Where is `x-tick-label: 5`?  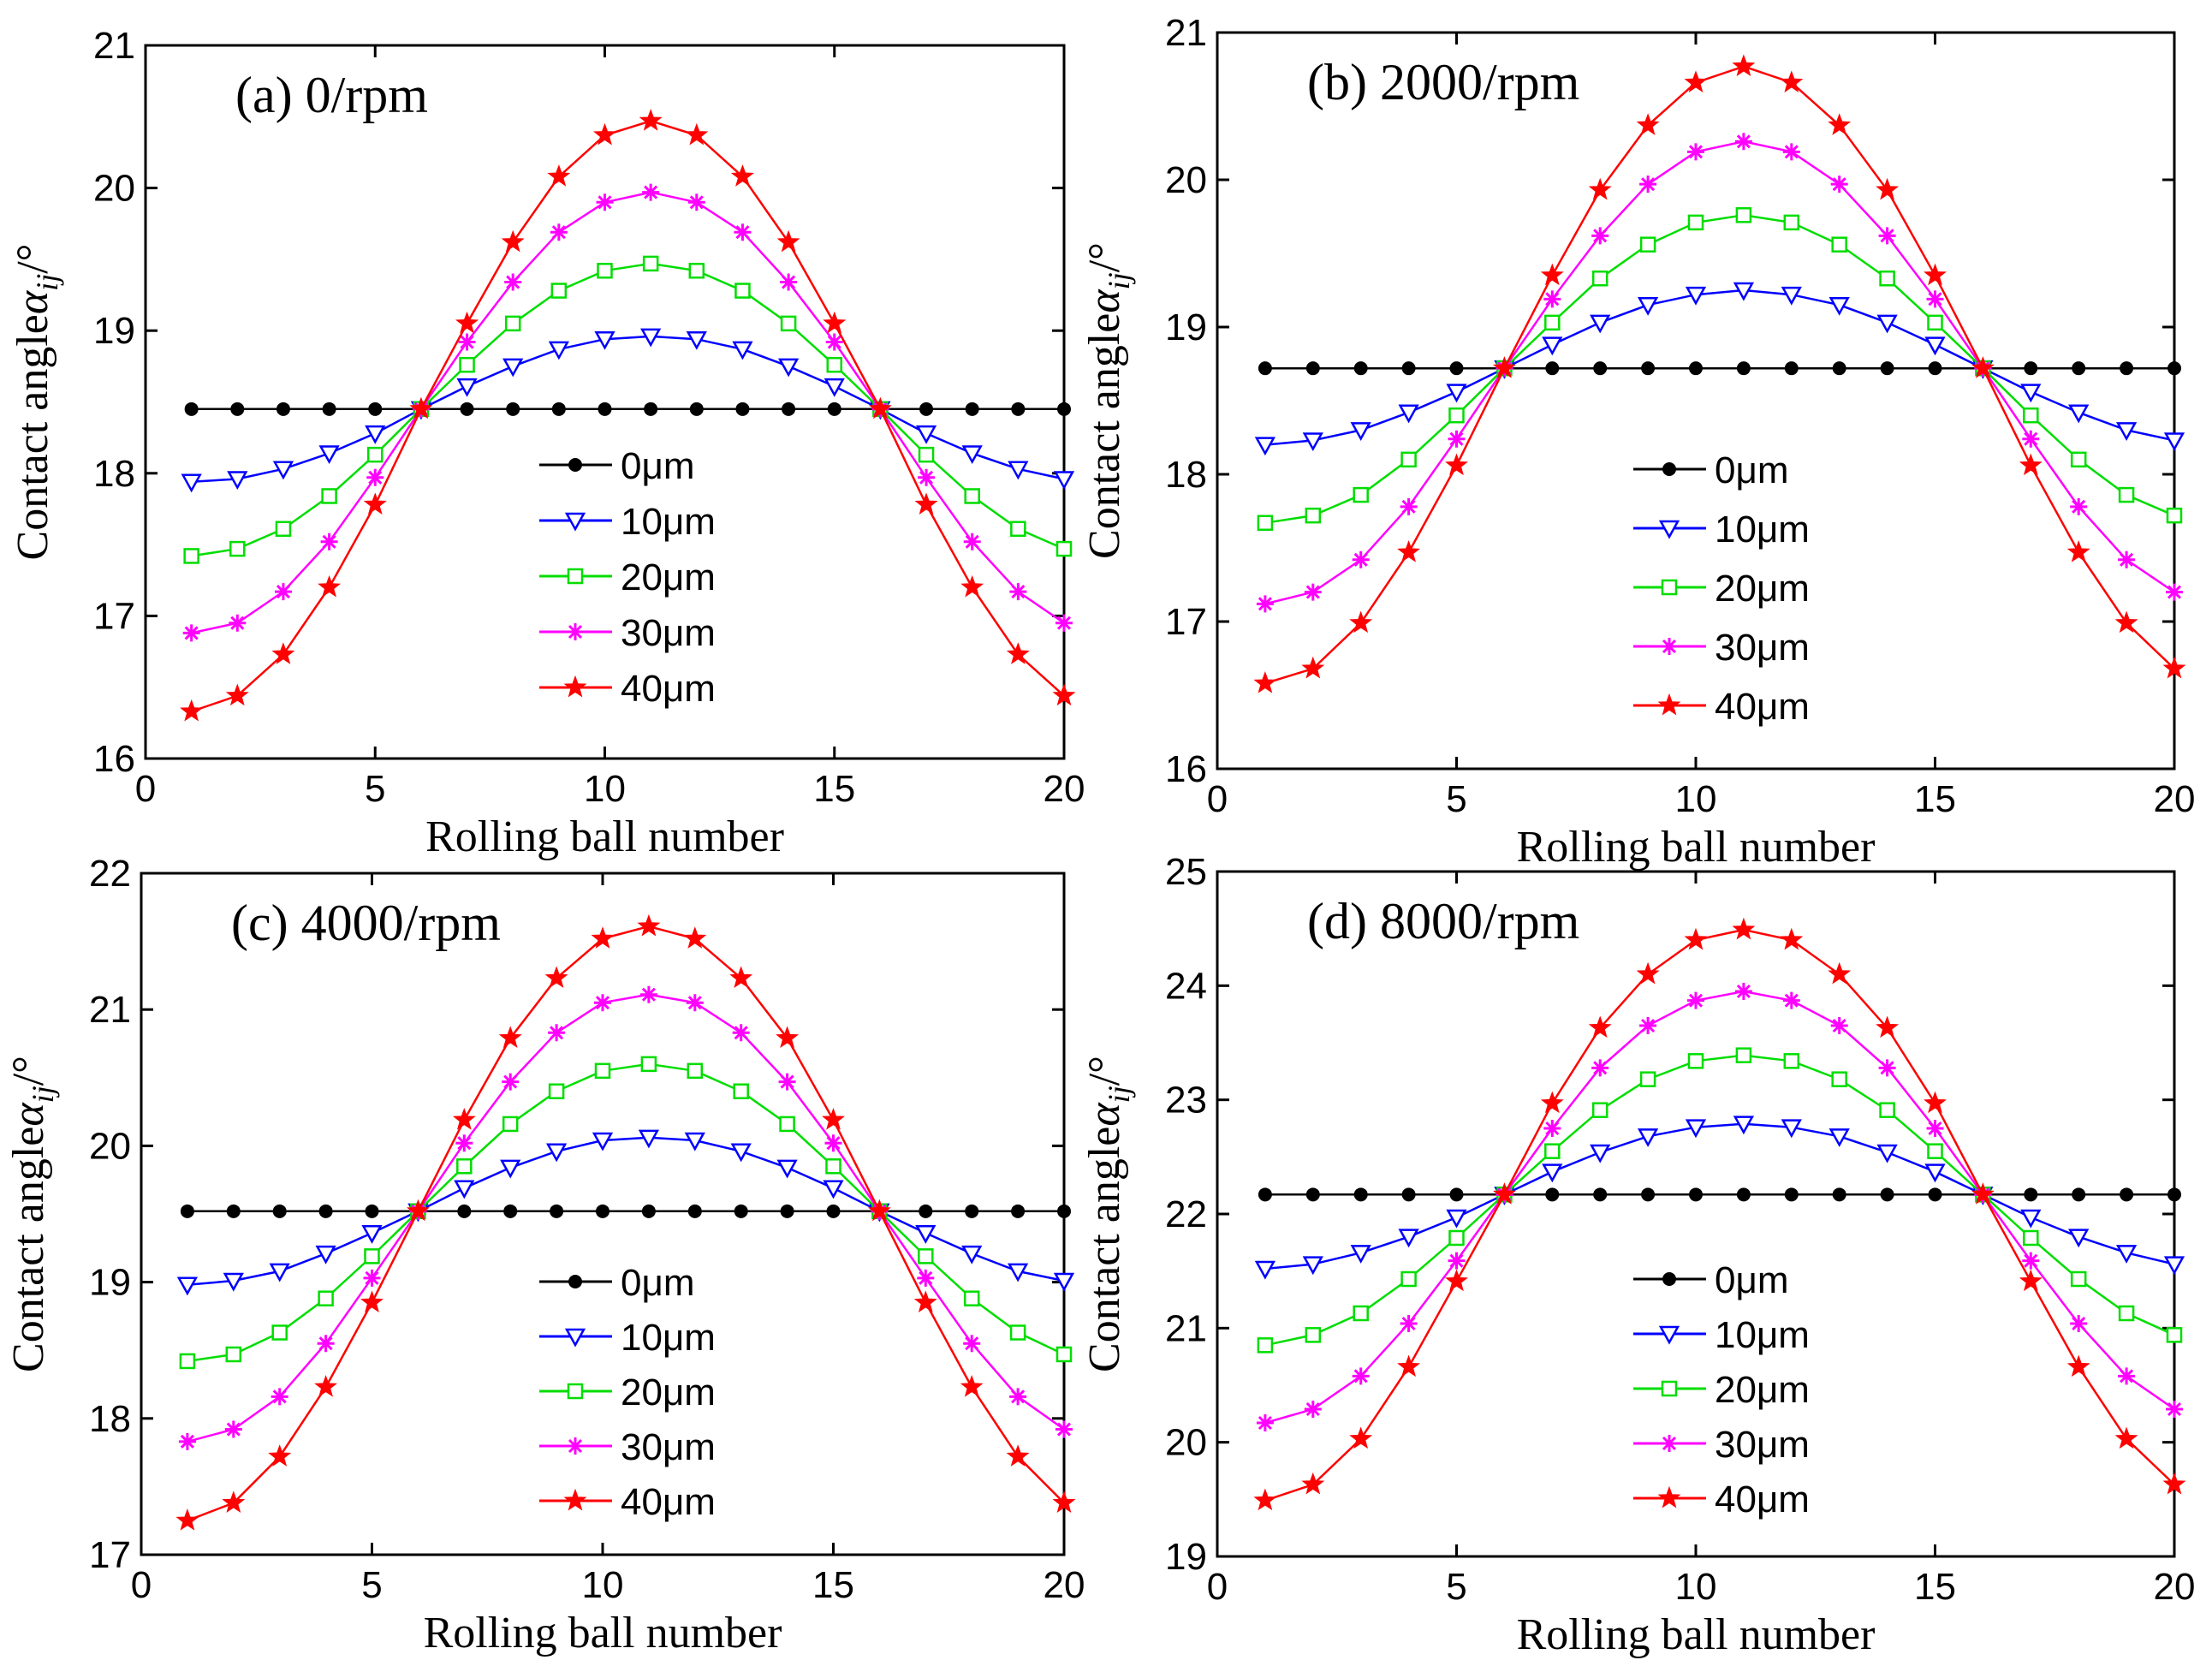 x-tick-label: 5 is located at coordinates (375, 789).